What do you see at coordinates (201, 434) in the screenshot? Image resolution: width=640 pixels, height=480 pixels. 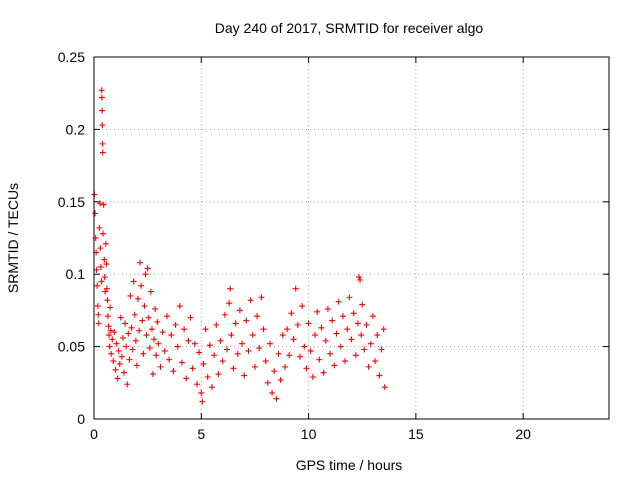 I see `x-tick-label: 5` at bounding box center [201, 434].